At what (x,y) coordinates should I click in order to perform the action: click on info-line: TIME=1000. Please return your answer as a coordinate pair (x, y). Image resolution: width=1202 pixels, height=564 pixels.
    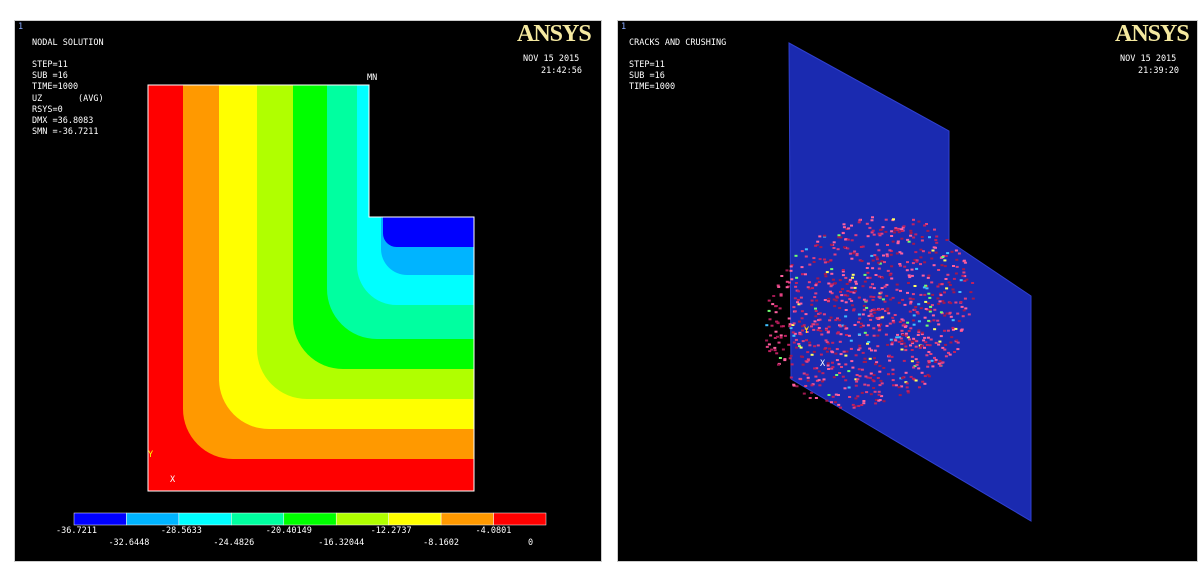
    Looking at the image, I should click on (55, 87).